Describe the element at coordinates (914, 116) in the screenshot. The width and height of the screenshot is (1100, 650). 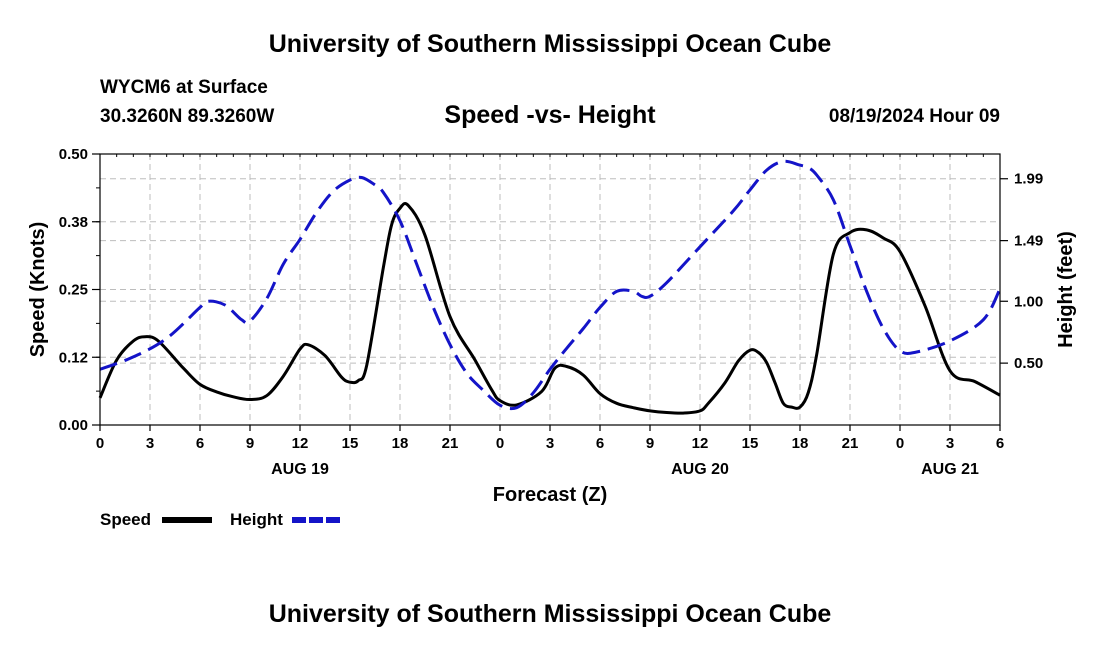
I see `forecast-datetime: 08/19/2024 Hour 09` at that location.